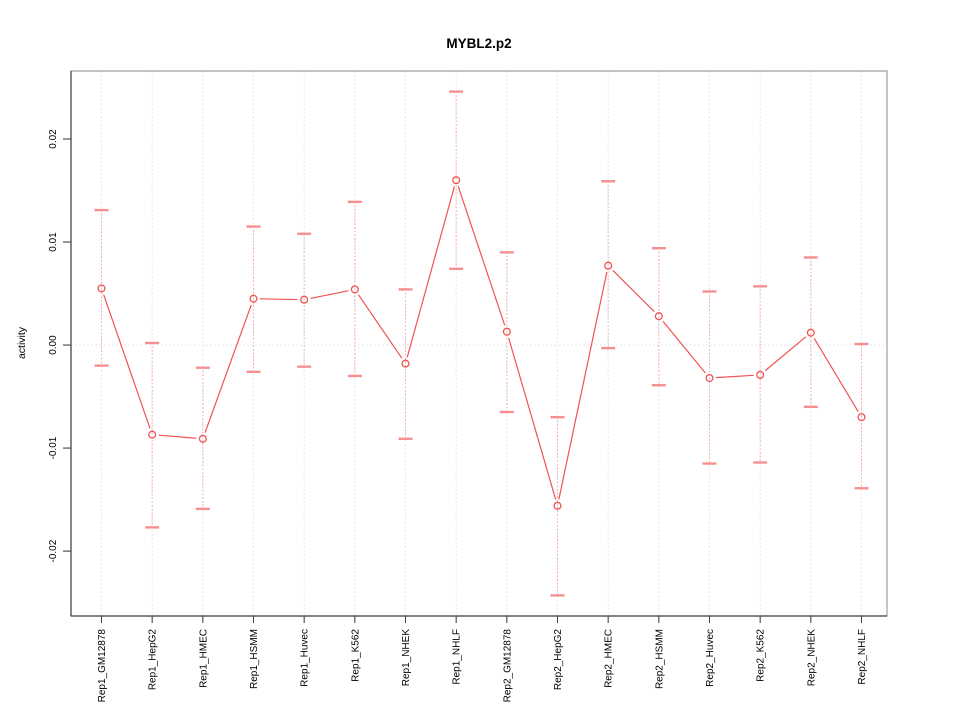 The height and width of the screenshot is (720, 960). I want to click on y-tick-label: 0.00, so click(53, 345).